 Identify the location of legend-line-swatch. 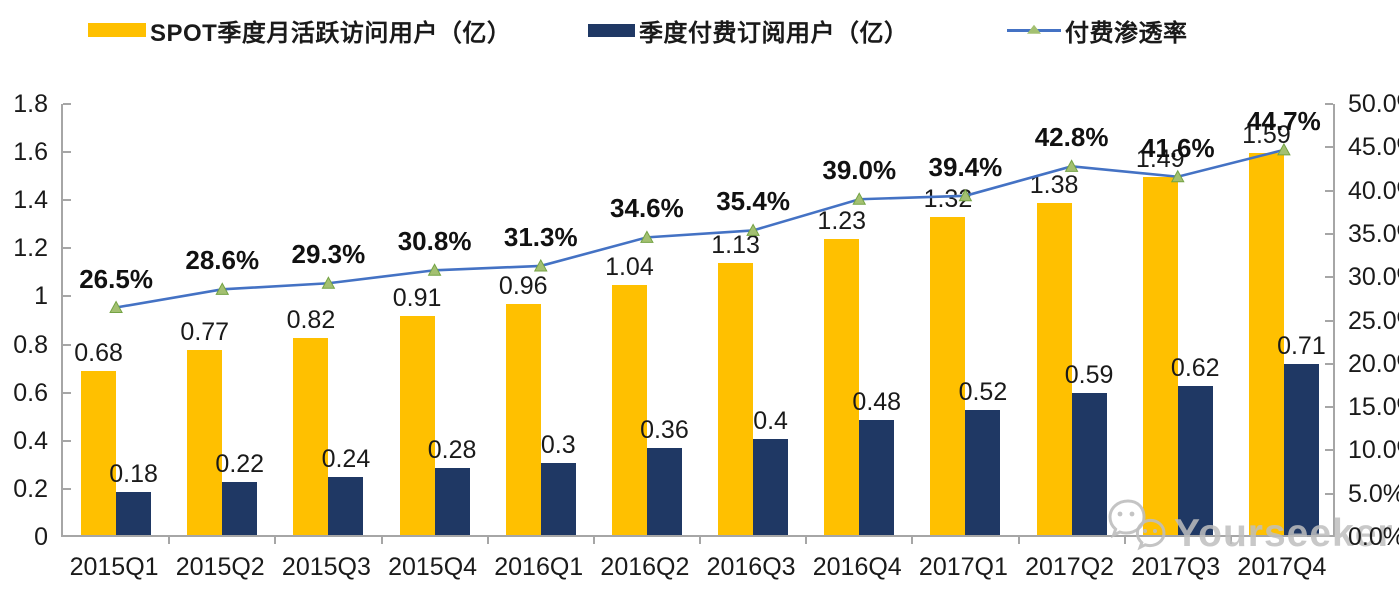
(1034, 29).